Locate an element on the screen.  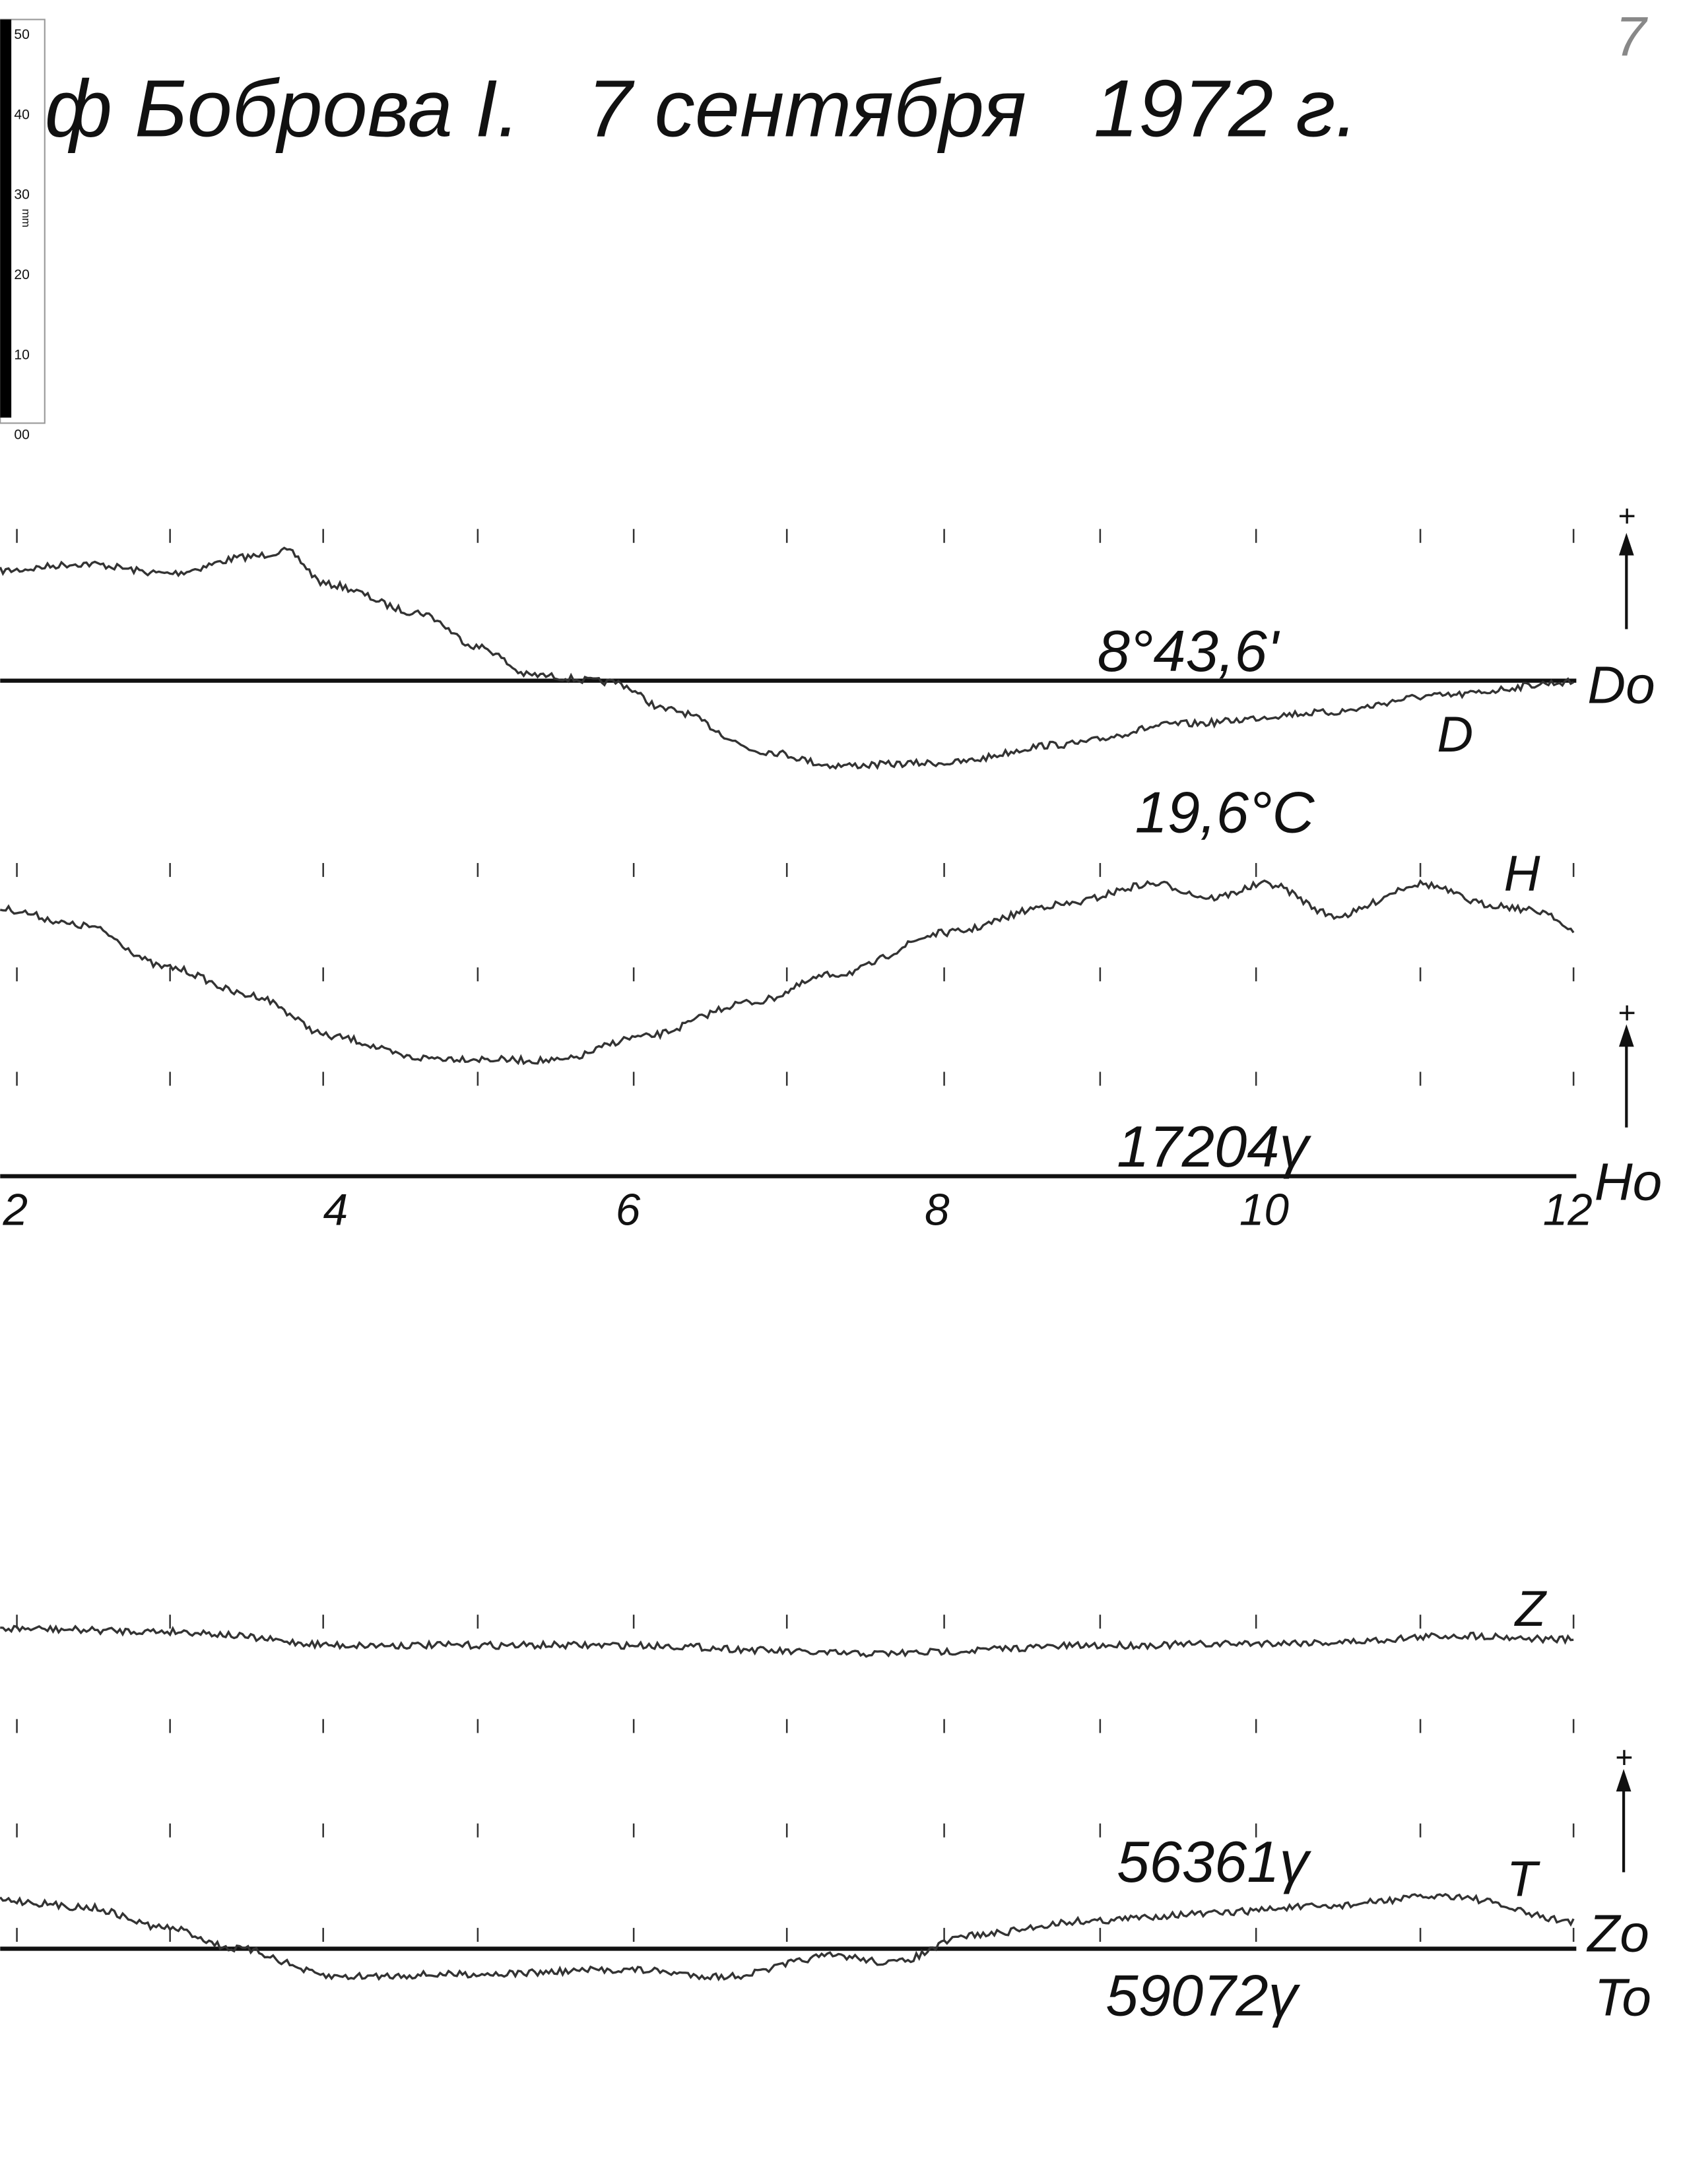
hour-label: 10 is located at coordinates (1264, 1210).